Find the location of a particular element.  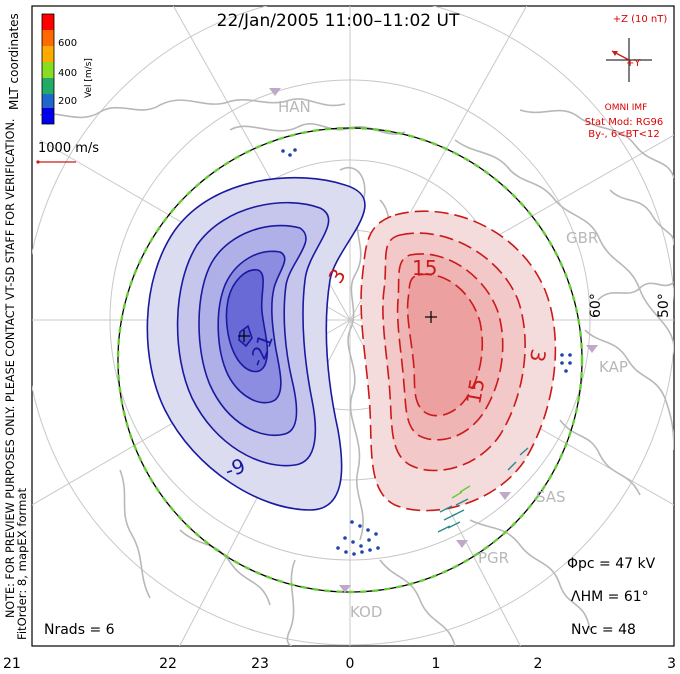

mlt-tick-21: 21 is located at coordinates (12, 664).